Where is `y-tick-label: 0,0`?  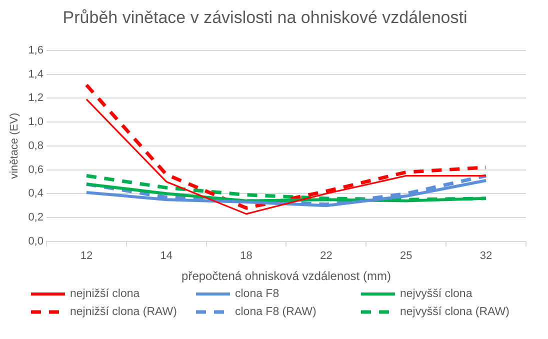 y-tick-label: 0,0 is located at coordinates (36, 241).